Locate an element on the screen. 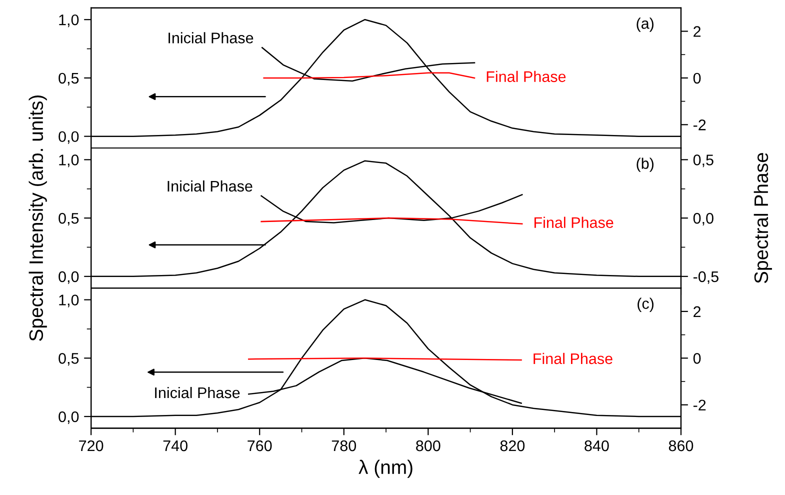 The image size is (785, 495). y2-tick-label: 0,0 is located at coordinates (703, 219).